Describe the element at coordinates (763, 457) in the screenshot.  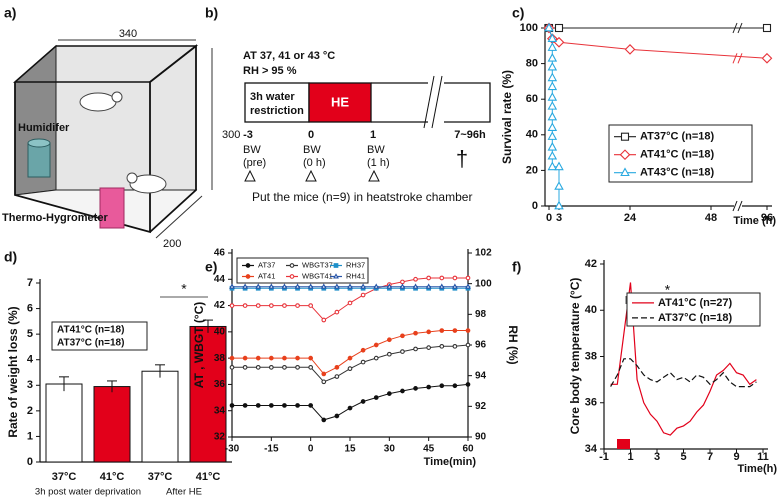
I see `x-tick-label: 11` at that location.